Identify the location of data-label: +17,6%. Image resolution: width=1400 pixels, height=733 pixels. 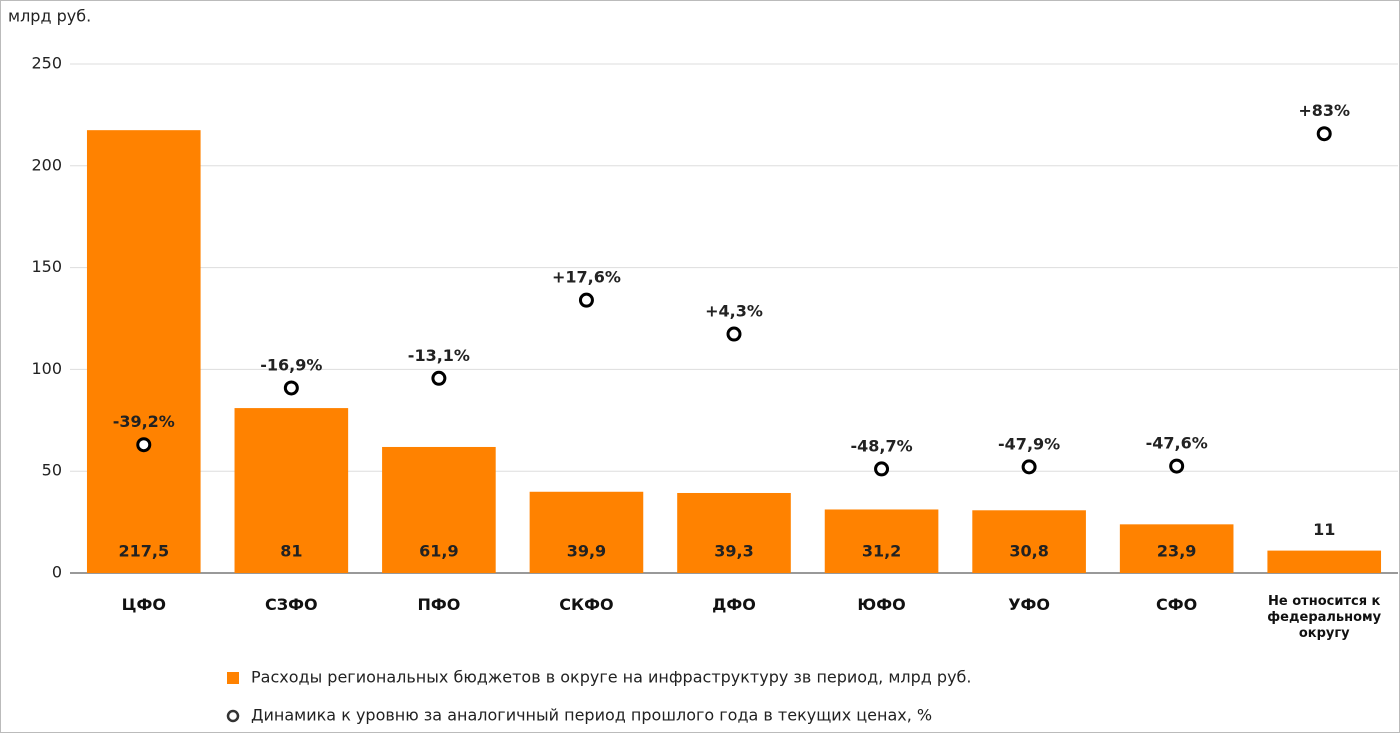
(586, 277).